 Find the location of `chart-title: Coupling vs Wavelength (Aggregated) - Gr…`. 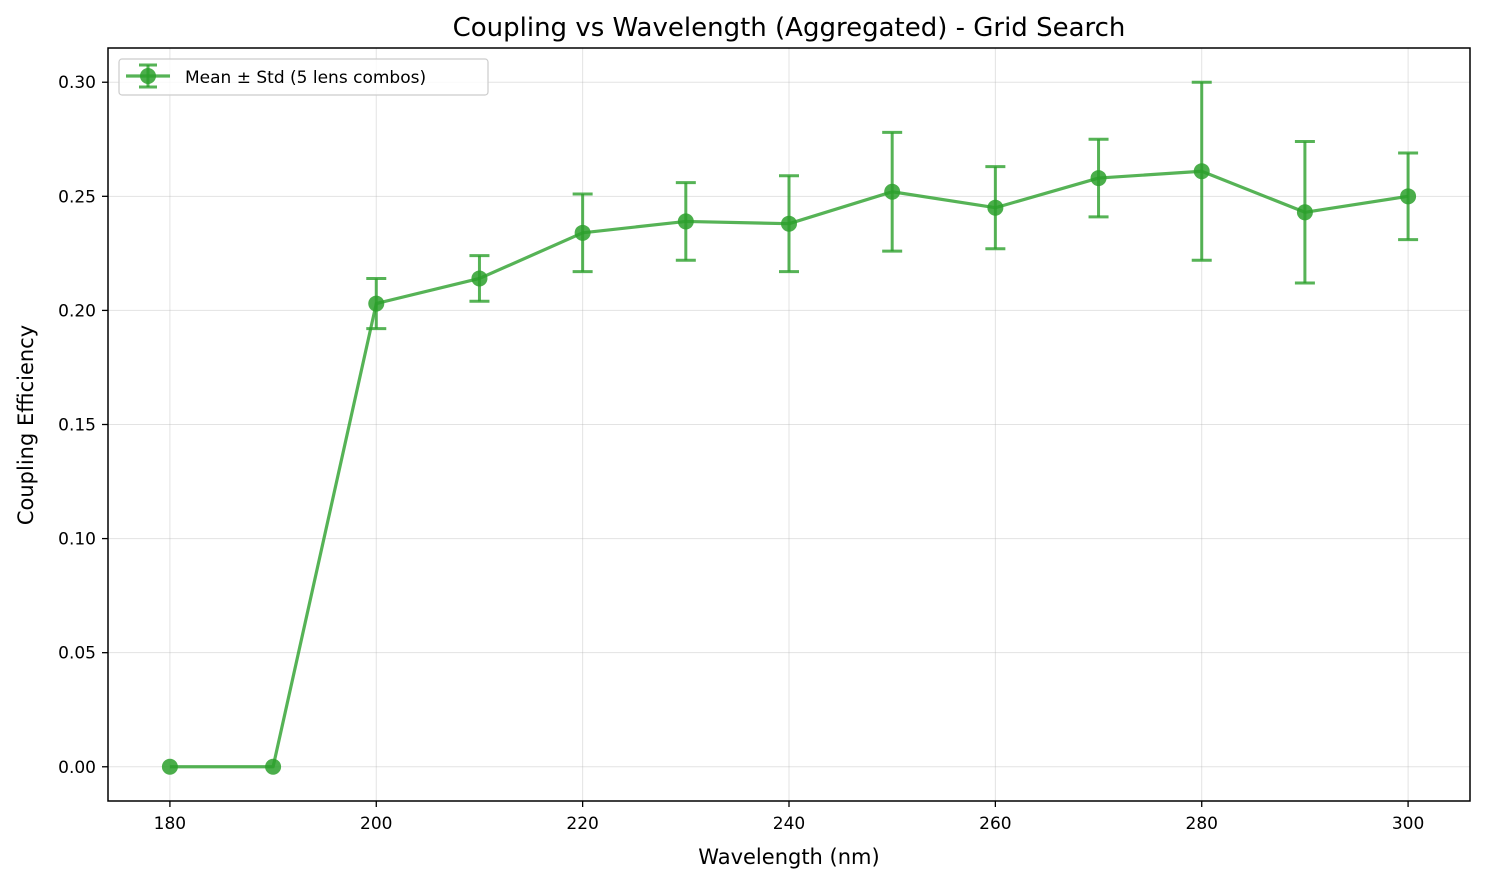

chart-title: Coupling vs Wavelength (Aggregated) - Gr… is located at coordinates (789, 28).